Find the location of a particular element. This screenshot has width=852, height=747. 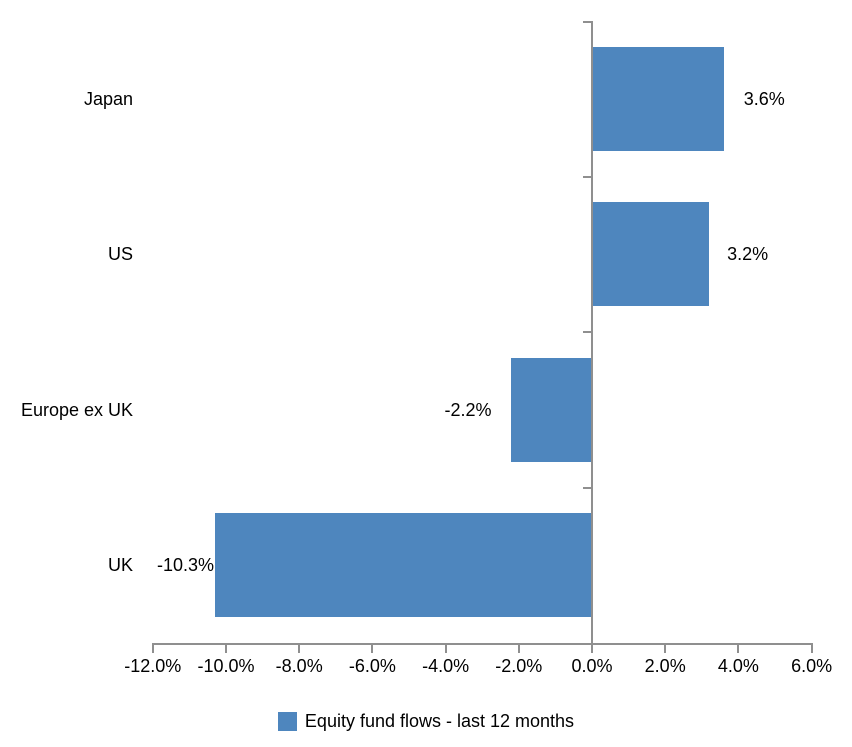

data-label: 3.2% is located at coordinates (748, 254).